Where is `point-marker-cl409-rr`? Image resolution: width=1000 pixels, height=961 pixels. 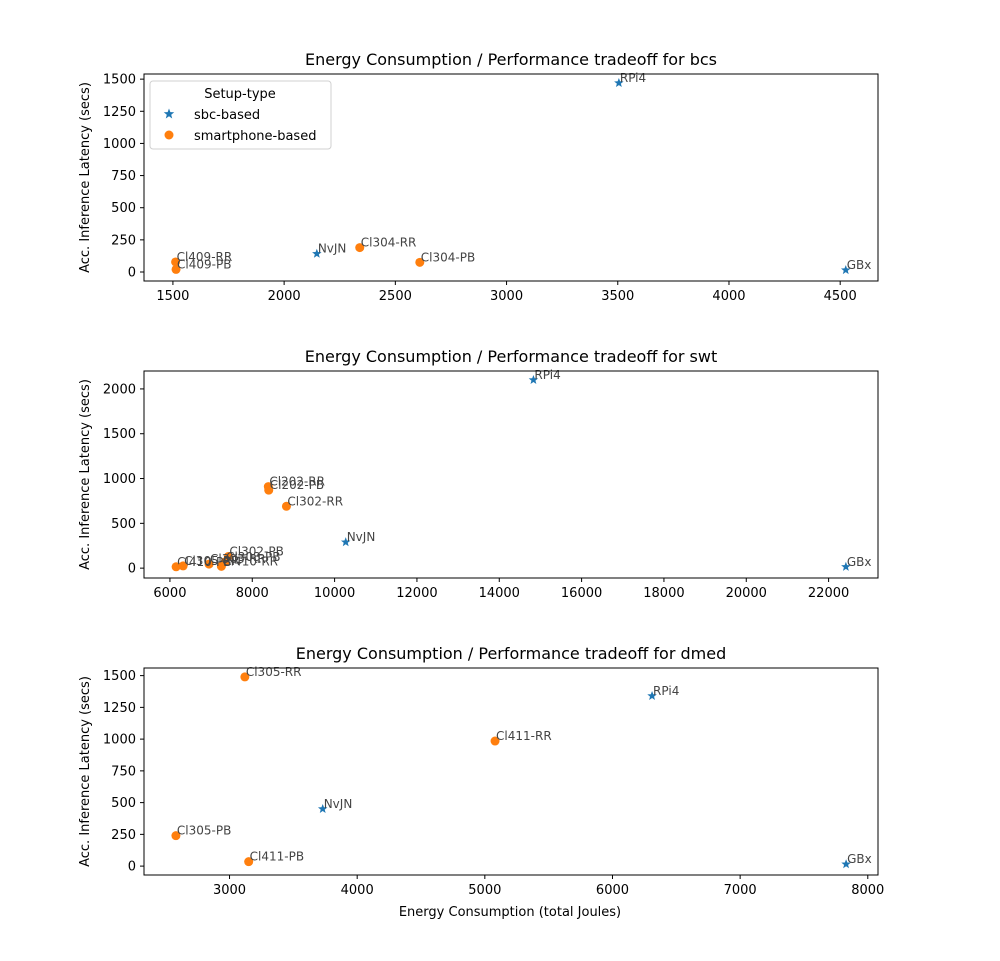
point-marker-cl409-rr is located at coordinates (176, 262).